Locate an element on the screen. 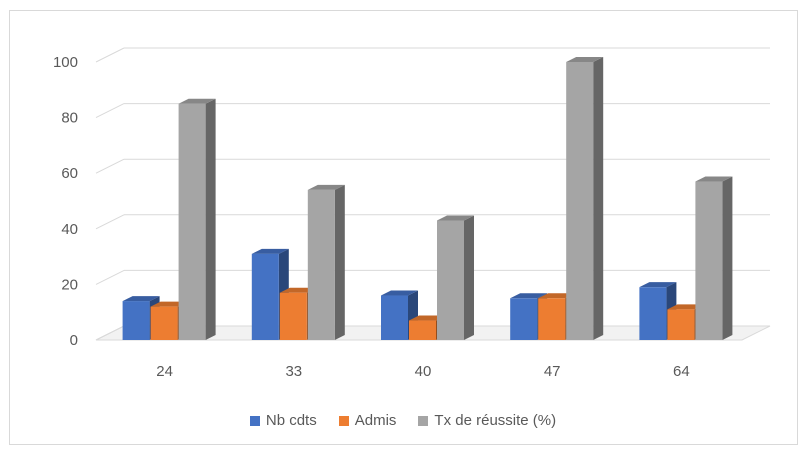  legend-swatch-admis is located at coordinates (343, 420).